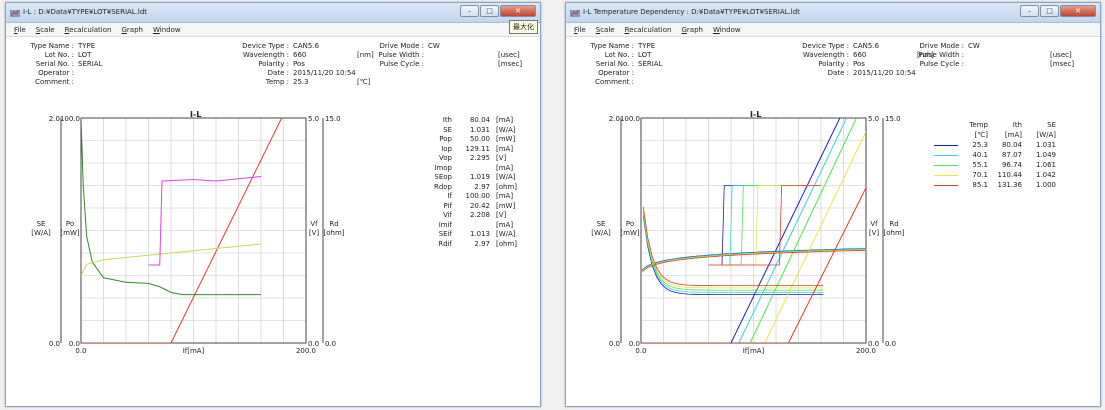 This screenshot has height=410, width=1105. I want to click on temp-unit: [℃], so click(364, 82).